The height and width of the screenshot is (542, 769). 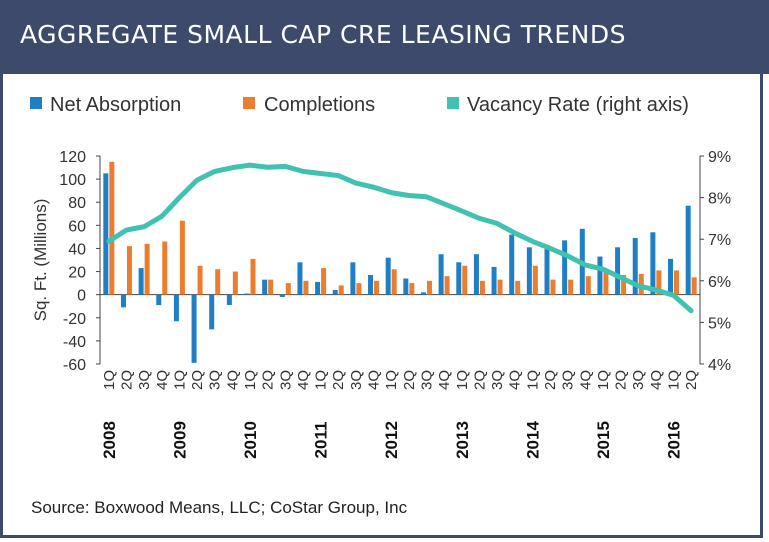 I want to click on y-axis-title: Sq. Ft. (Millions), so click(x=40, y=260).